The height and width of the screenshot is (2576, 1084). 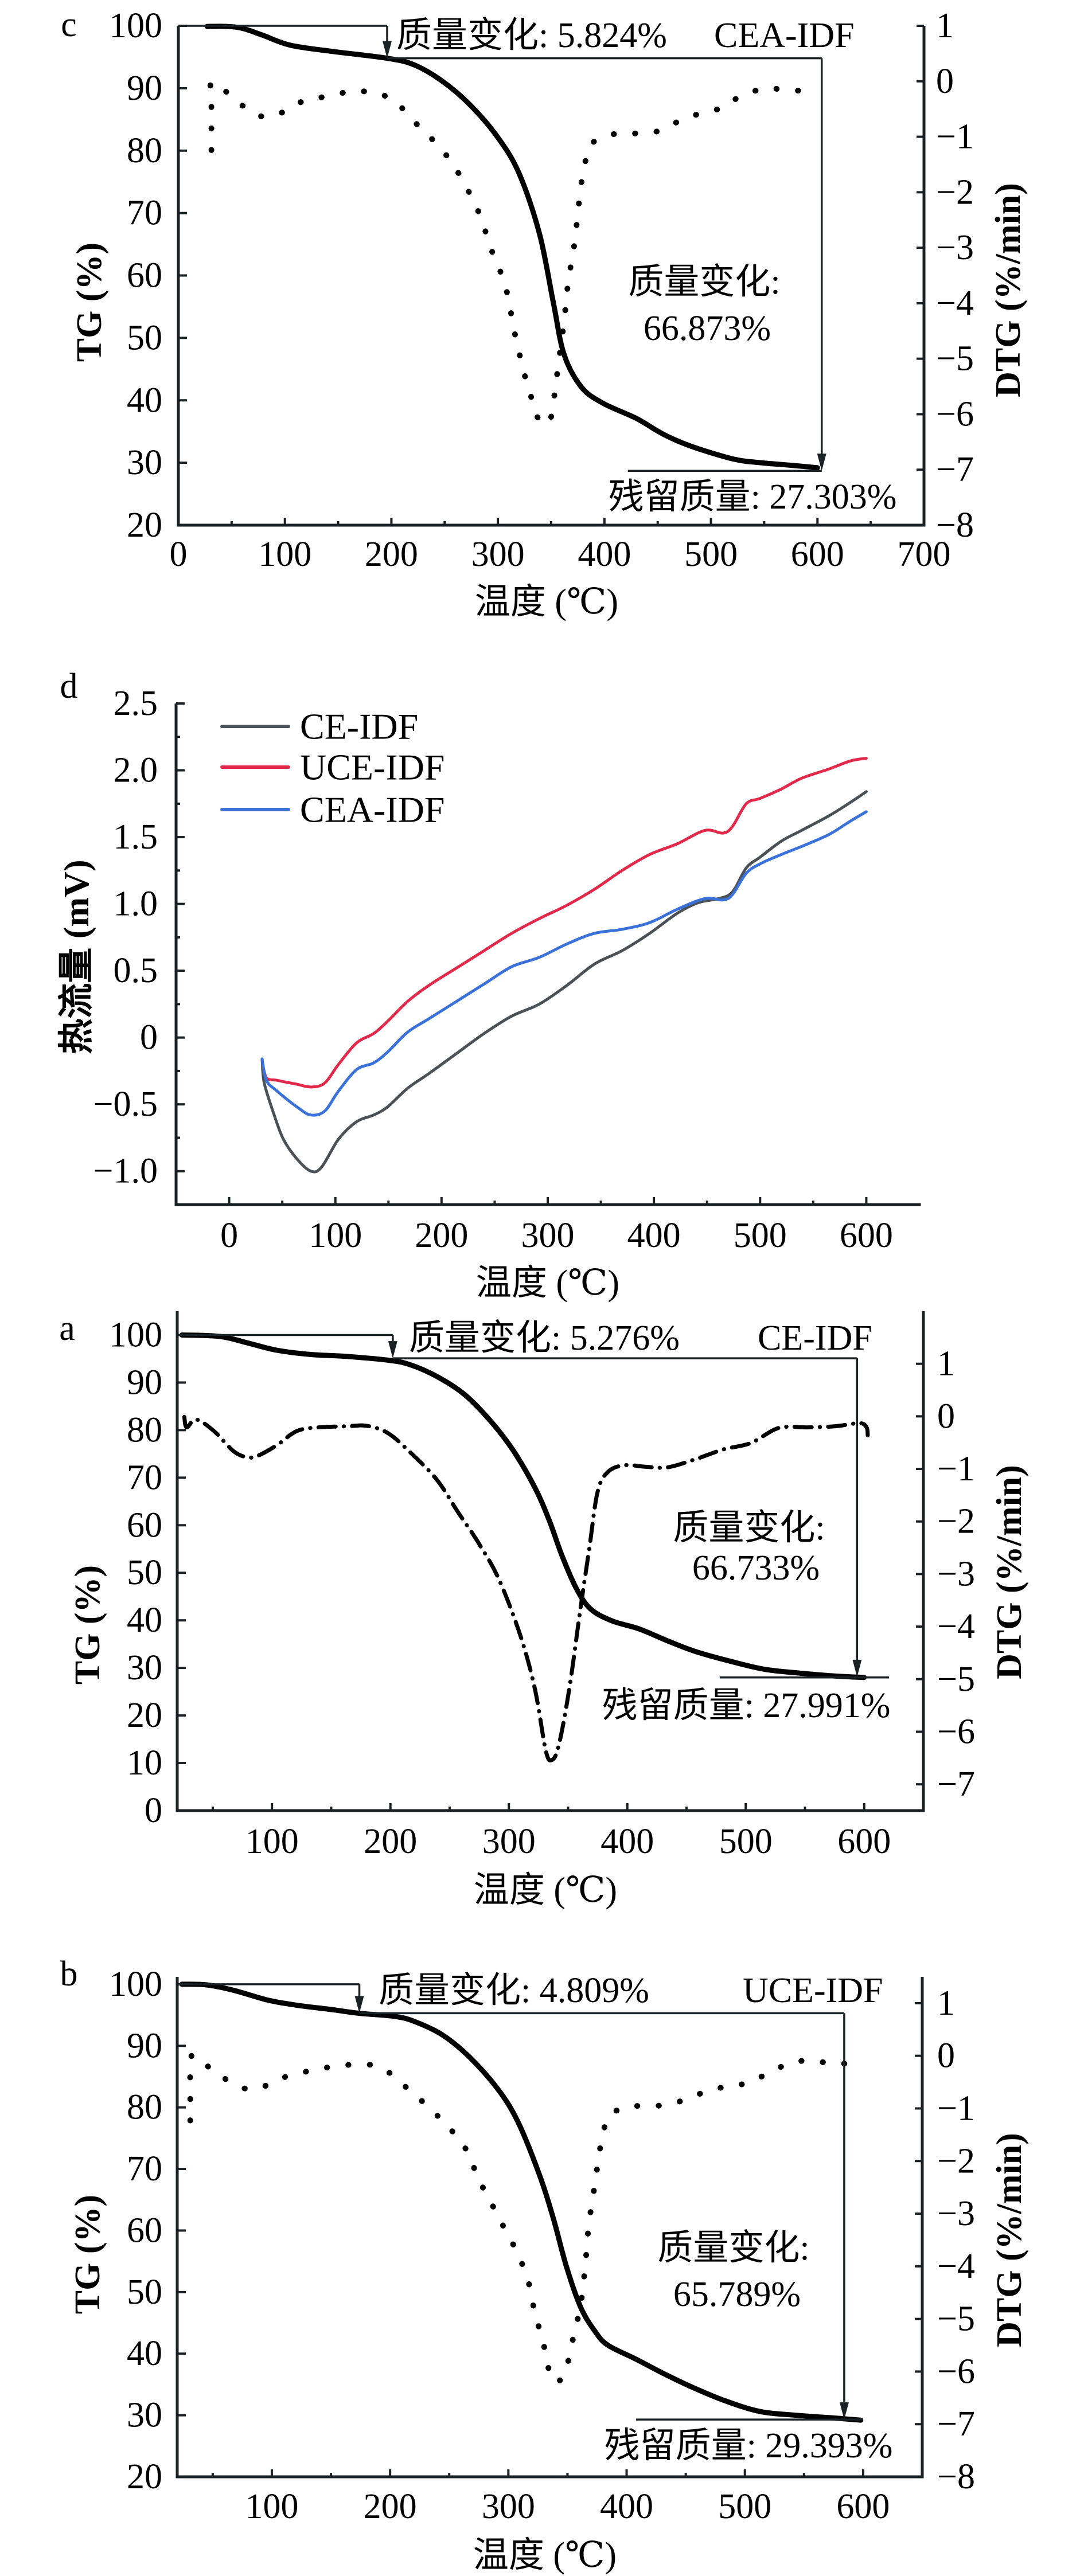 What do you see at coordinates (925, 554) in the screenshot?
I see `x-tick-label: 700` at bounding box center [925, 554].